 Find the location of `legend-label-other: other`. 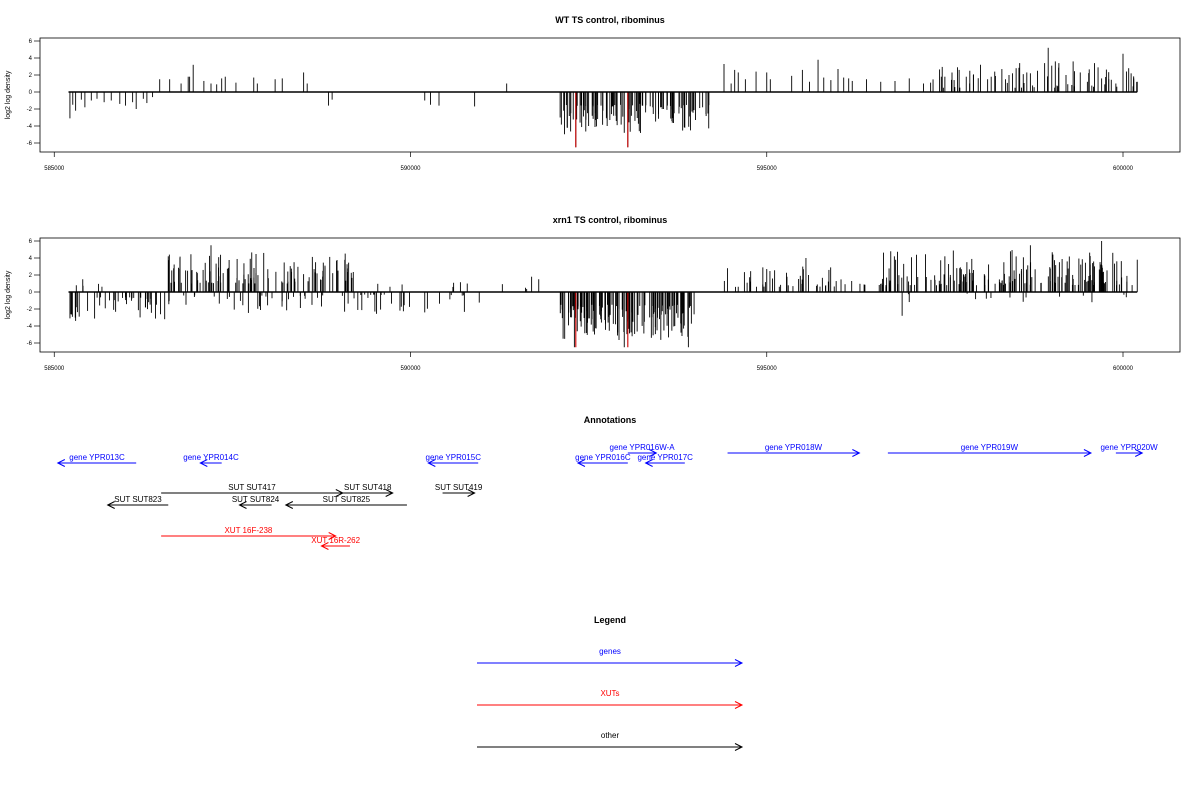

legend-label-other: other is located at coordinates (610, 735).